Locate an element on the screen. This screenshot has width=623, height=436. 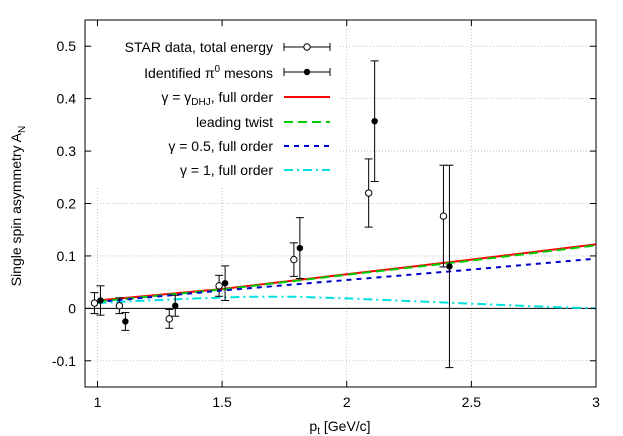
x-tick-label: 1 is located at coordinates (98, 402).